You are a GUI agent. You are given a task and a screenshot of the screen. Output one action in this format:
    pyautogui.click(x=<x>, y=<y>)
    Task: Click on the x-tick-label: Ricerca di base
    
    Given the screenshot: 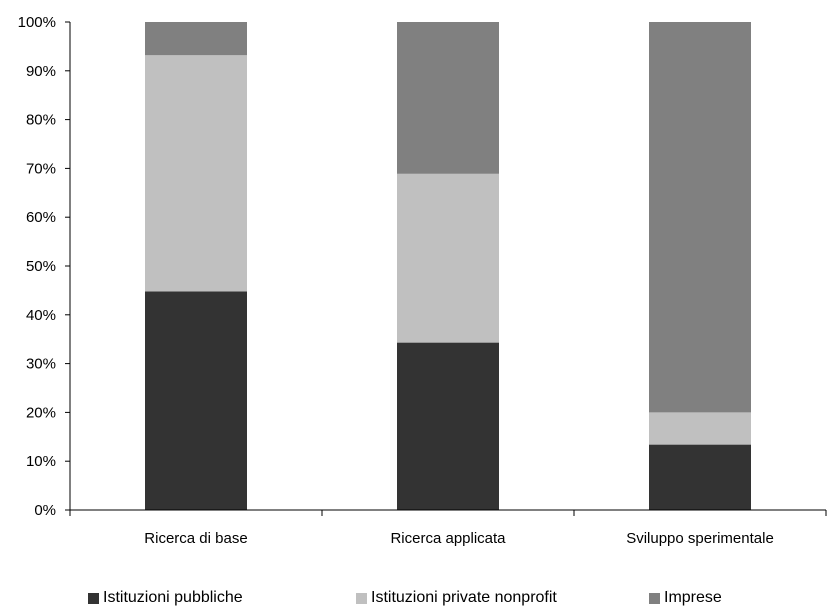 What is the action you would take?
    pyautogui.click(x=195, y=538)
    